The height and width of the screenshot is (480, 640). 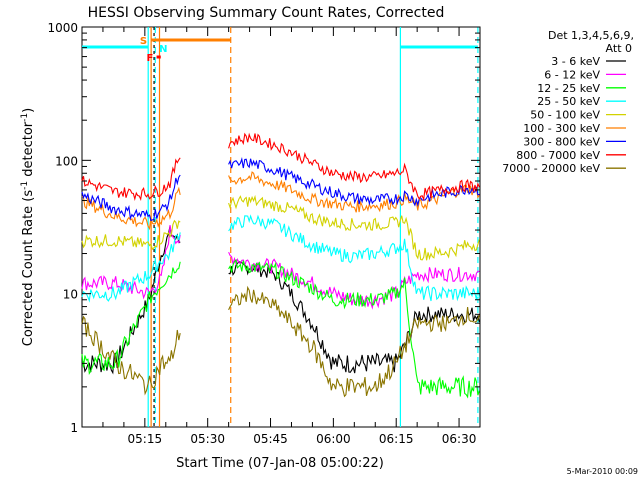 I want to click on x-tick-label: 05:45, so click(x=270, y=439).